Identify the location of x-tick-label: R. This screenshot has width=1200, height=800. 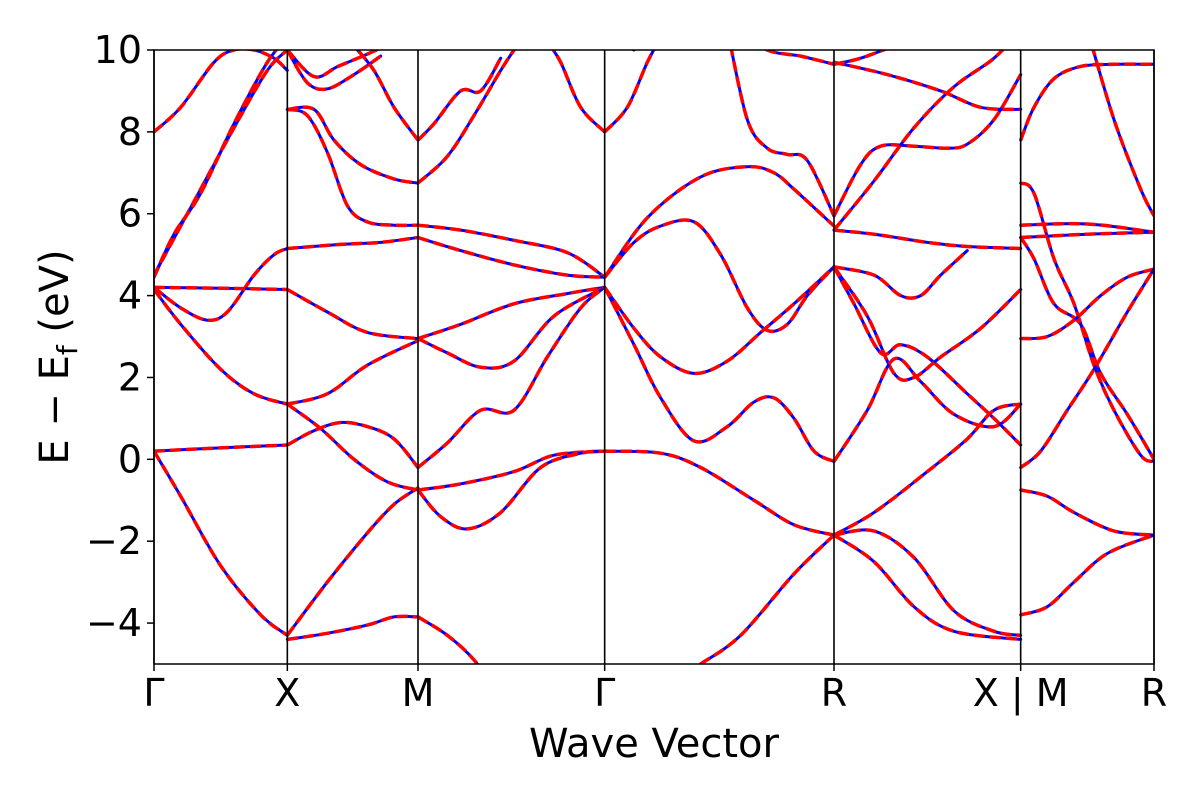
(834, 693).